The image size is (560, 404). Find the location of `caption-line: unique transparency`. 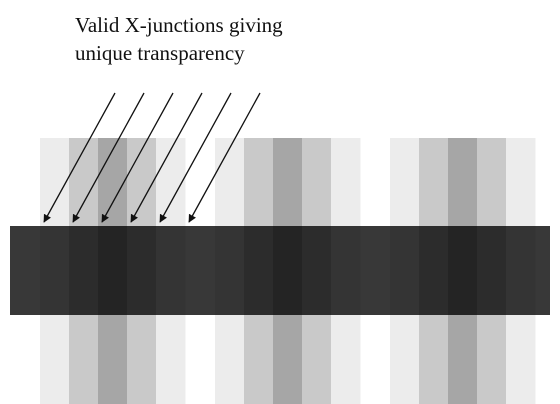

caption-line: unique transparency is located at coordinates (160, 53).